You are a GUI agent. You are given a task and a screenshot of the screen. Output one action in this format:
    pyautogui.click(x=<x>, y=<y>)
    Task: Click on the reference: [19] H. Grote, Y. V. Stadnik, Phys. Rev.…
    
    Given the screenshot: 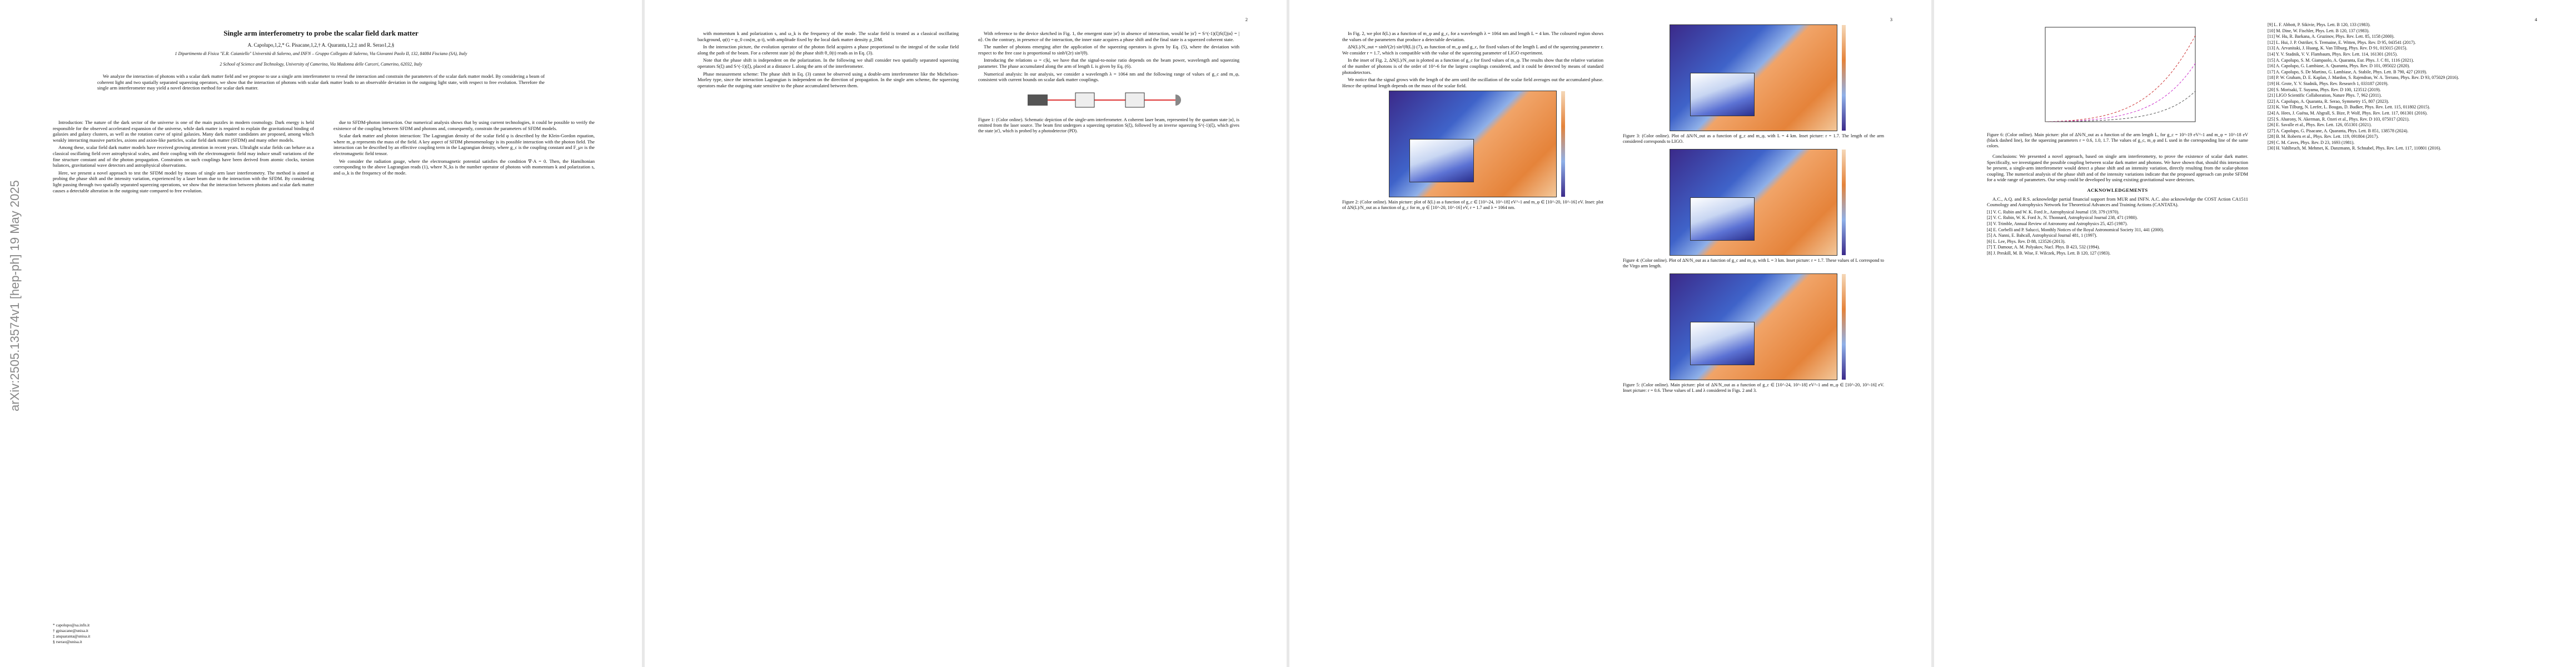 What is the action you would take?
    pyautogui.click(x=2328, y=83)
    